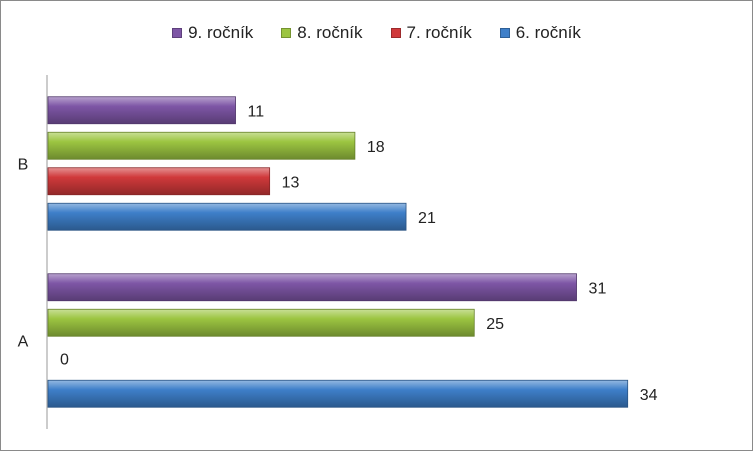 Image resolution: width=753 pixels, height=451 pixels. What do you see at coordinates (439, 32) in the screenshot?
I see `legend-label: 7. ročník` at bounding box center [439, 32].